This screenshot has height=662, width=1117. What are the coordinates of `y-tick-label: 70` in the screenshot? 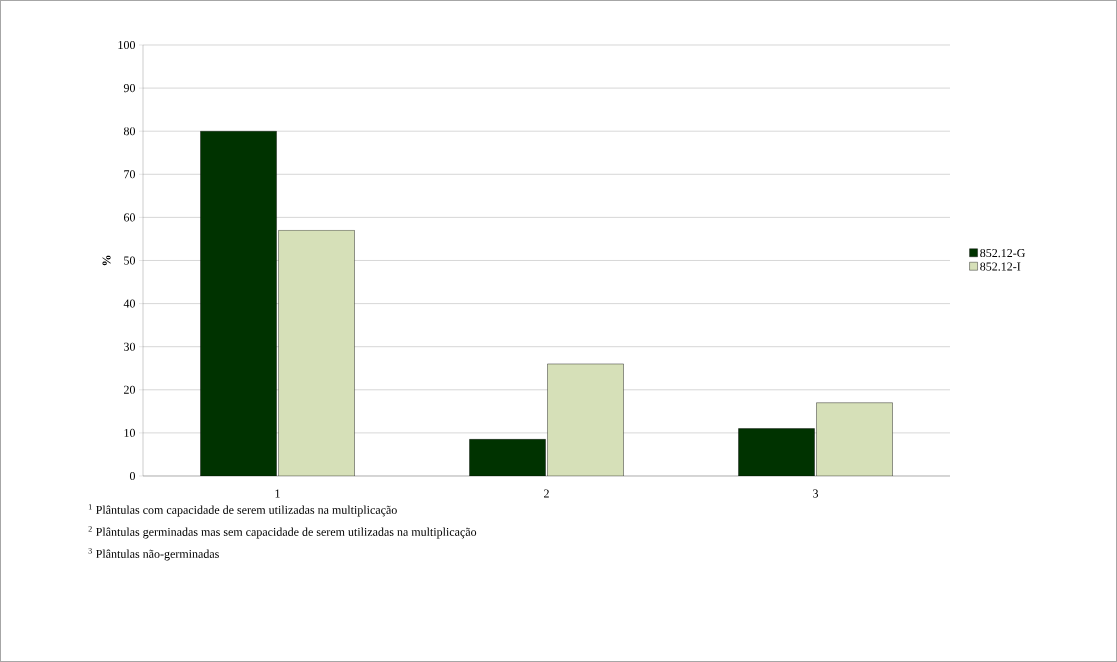 It's located at (129, 174).